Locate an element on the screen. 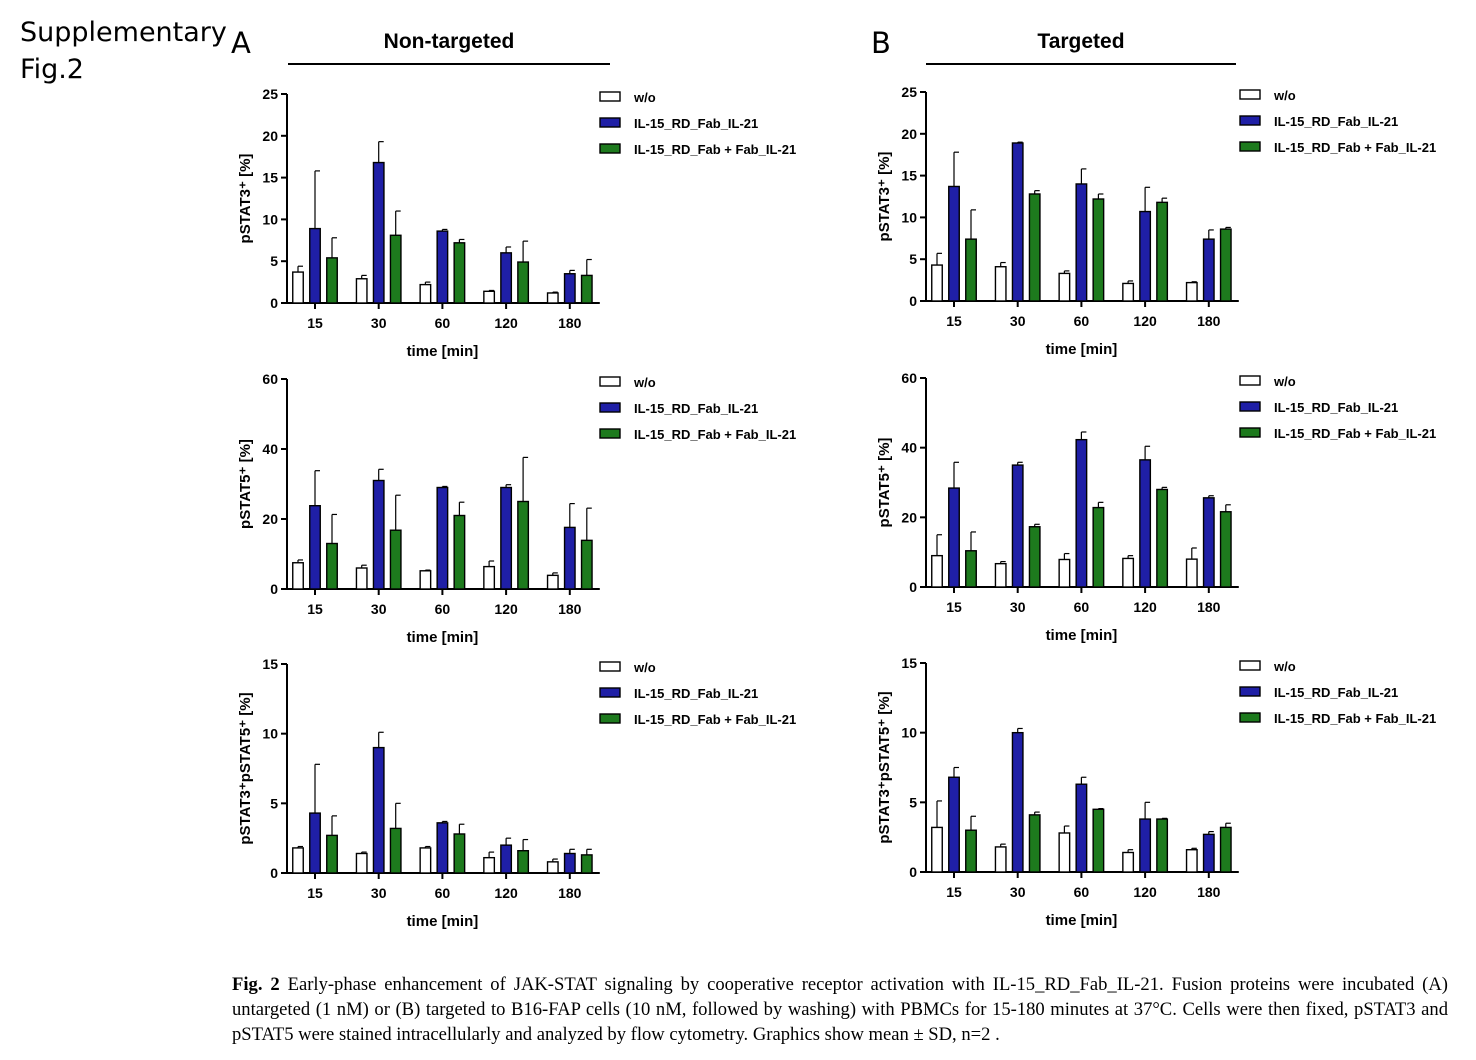 This screenshot has width=1476, height=1060. figure-label: Supplementary Fig.2 is located at coordinates (123, 51).